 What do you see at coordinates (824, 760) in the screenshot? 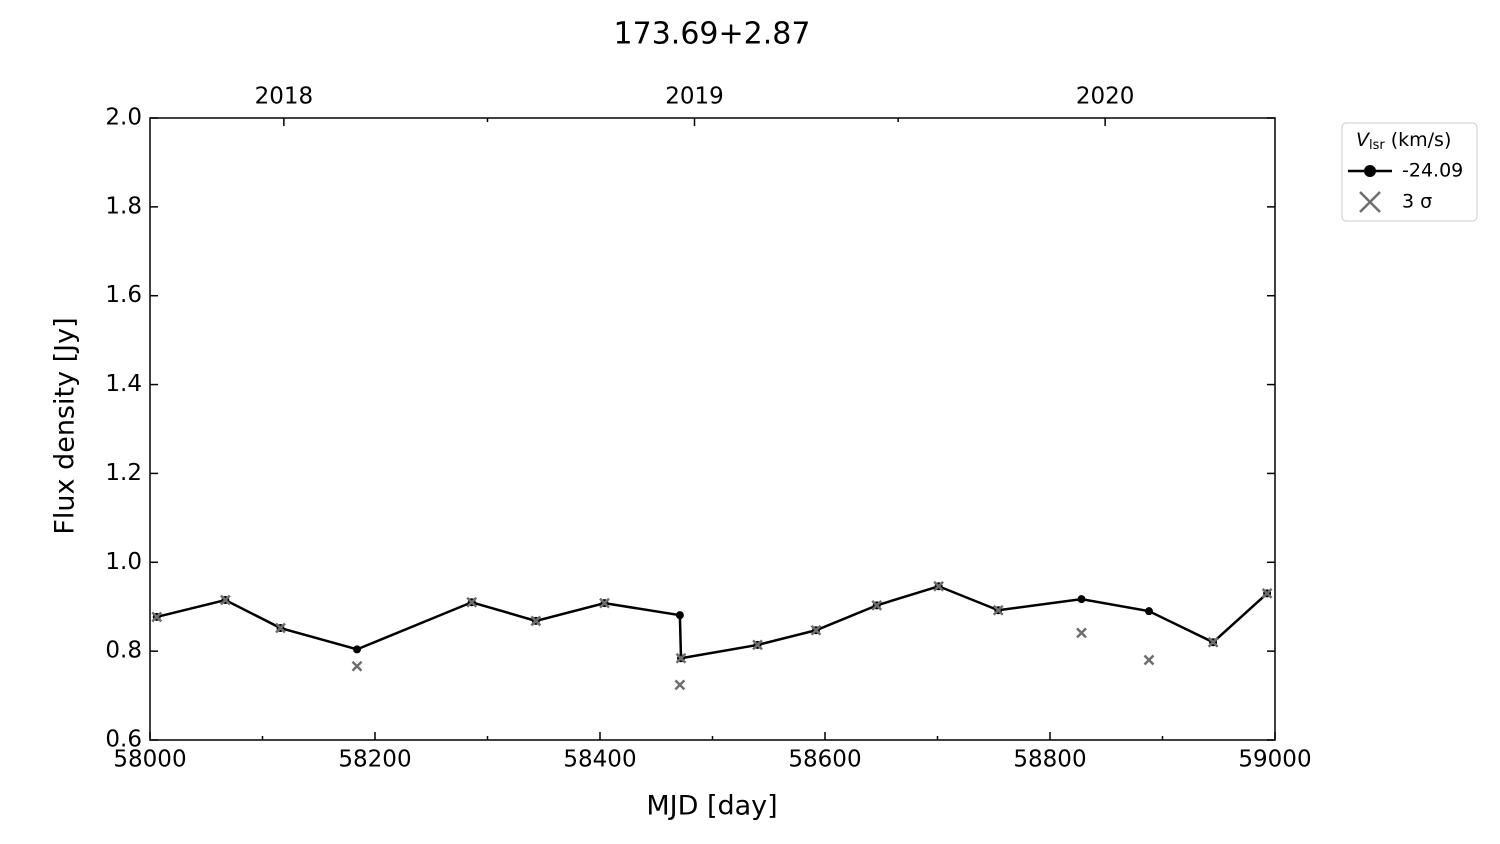
I see `x-tick-label: 58600` at bounding box center [824, 760].